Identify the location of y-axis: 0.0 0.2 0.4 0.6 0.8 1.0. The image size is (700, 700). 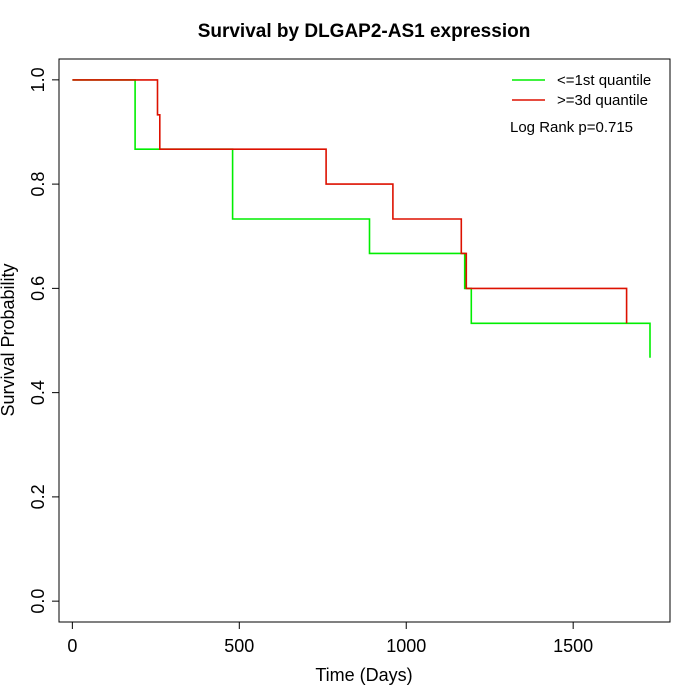
(44, 340).